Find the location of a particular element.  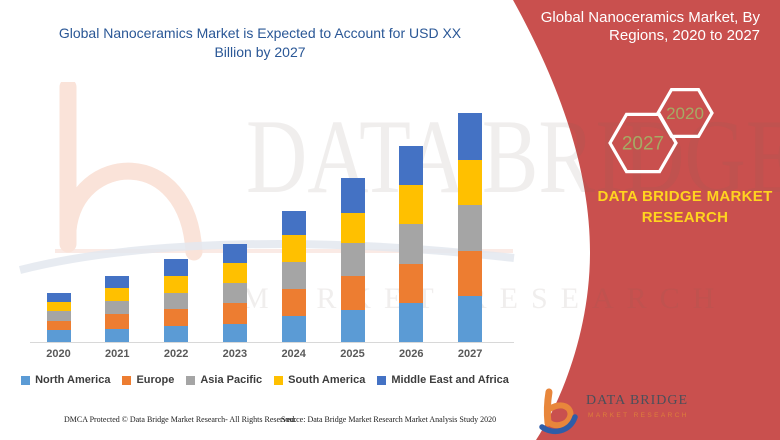

bar-segment-2020-north-america is located at coordinates (58, 336).